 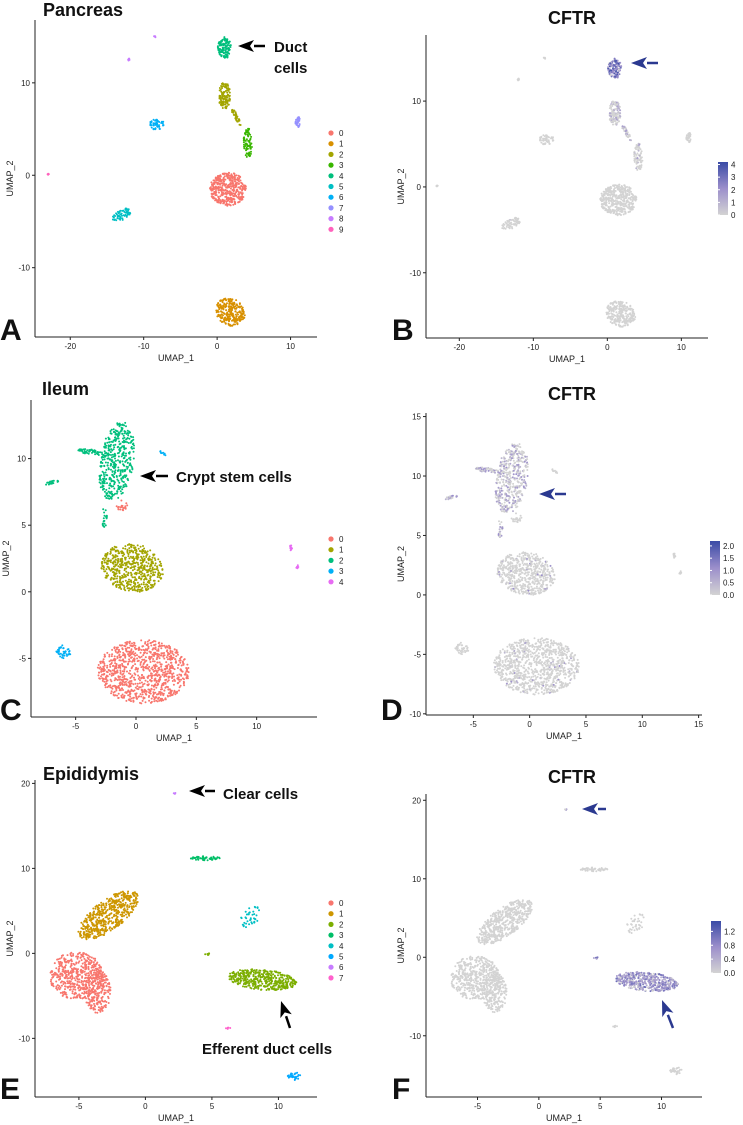 What do you see at coordinates (460, 347) in the screenshot?
I see `x-tick-label: -20` at bounding box center [460, 347].